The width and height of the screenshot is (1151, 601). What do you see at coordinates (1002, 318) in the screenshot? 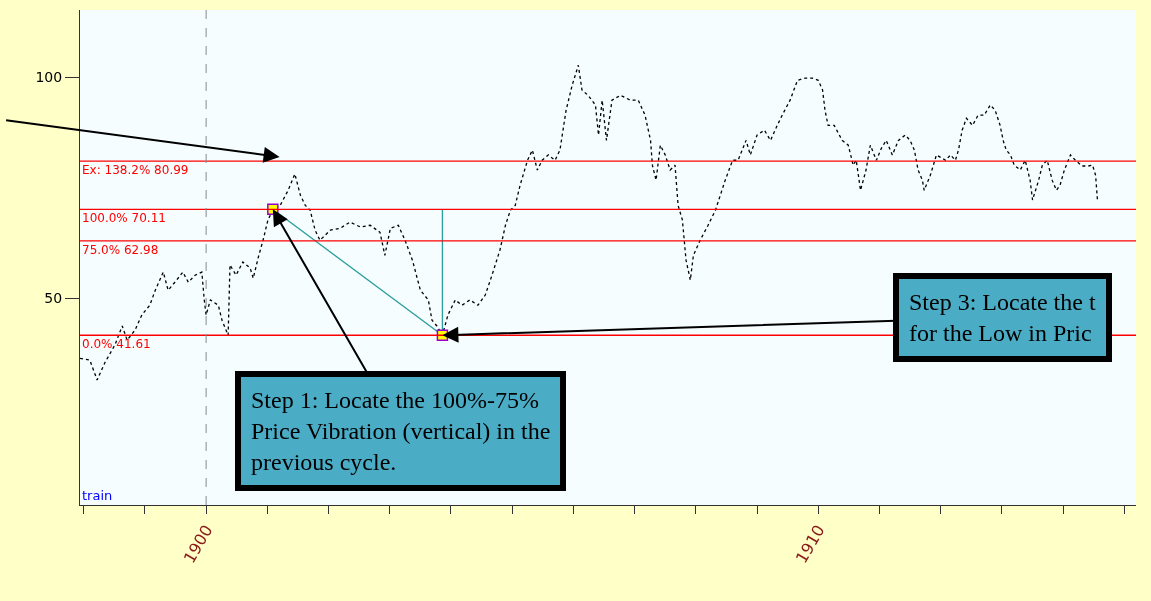
I see `annotation: Step 3: Locate the t for the Low in Pric` at bounding box center [1002, 318].